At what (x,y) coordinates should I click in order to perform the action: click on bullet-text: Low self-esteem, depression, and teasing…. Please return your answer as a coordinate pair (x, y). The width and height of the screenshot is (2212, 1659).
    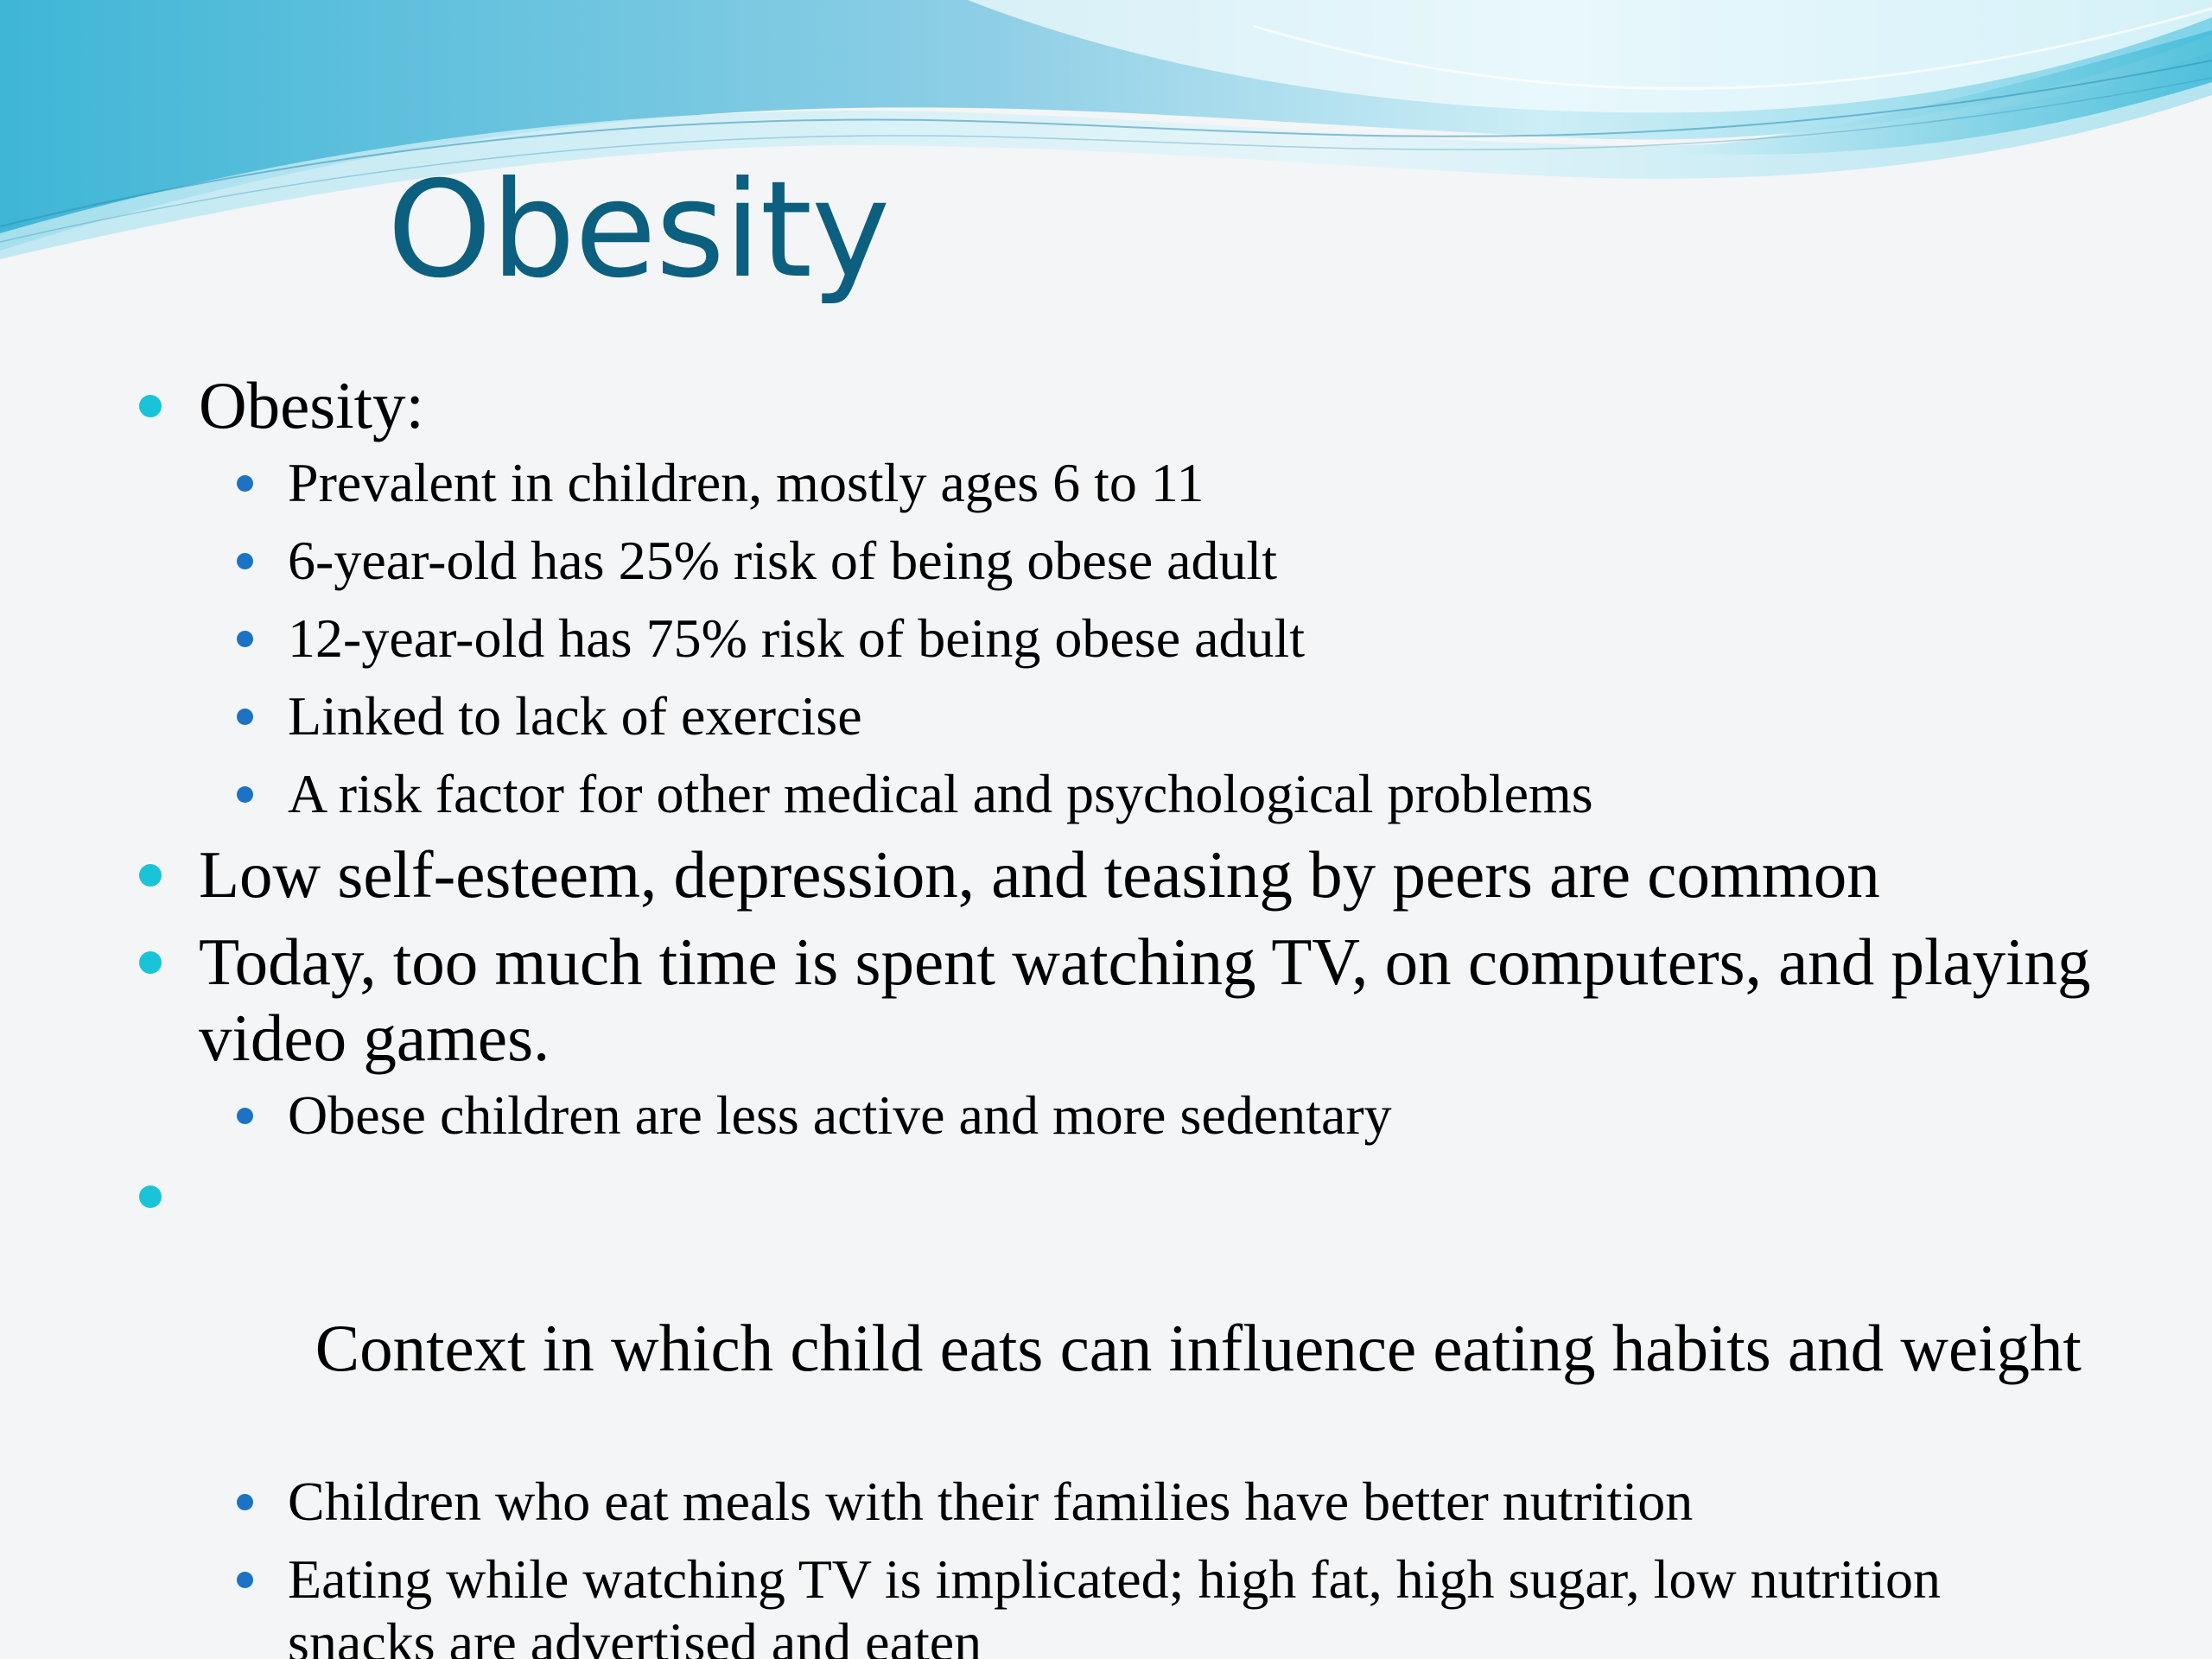
    Looking at the image, I should click on (1039, 874).